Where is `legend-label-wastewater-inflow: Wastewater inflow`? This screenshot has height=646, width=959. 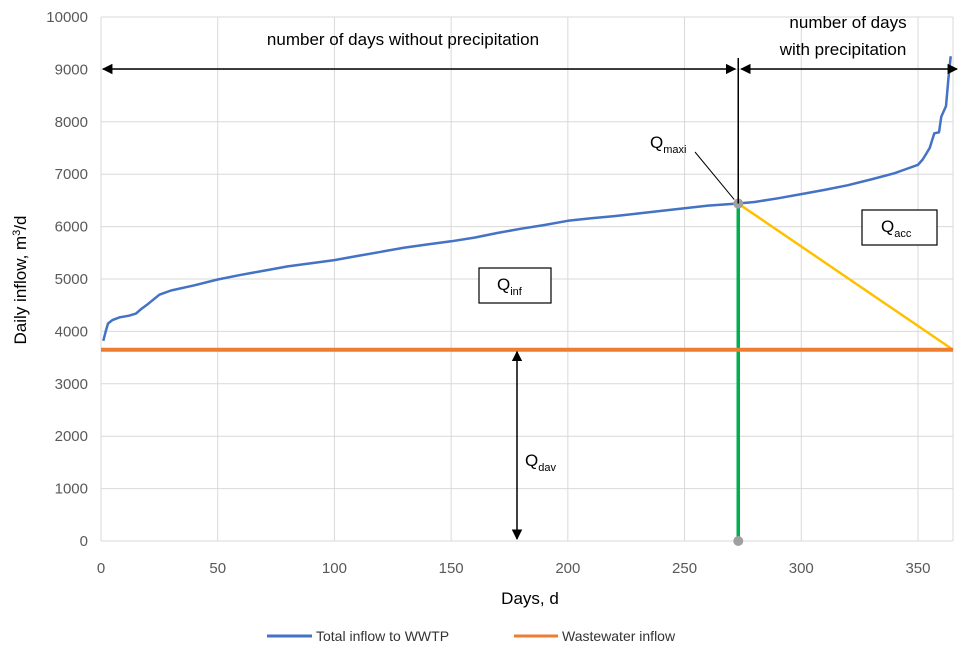
legend-label-wastewater-inflow: Wastewater inflow is located at coordinates (619, 636).